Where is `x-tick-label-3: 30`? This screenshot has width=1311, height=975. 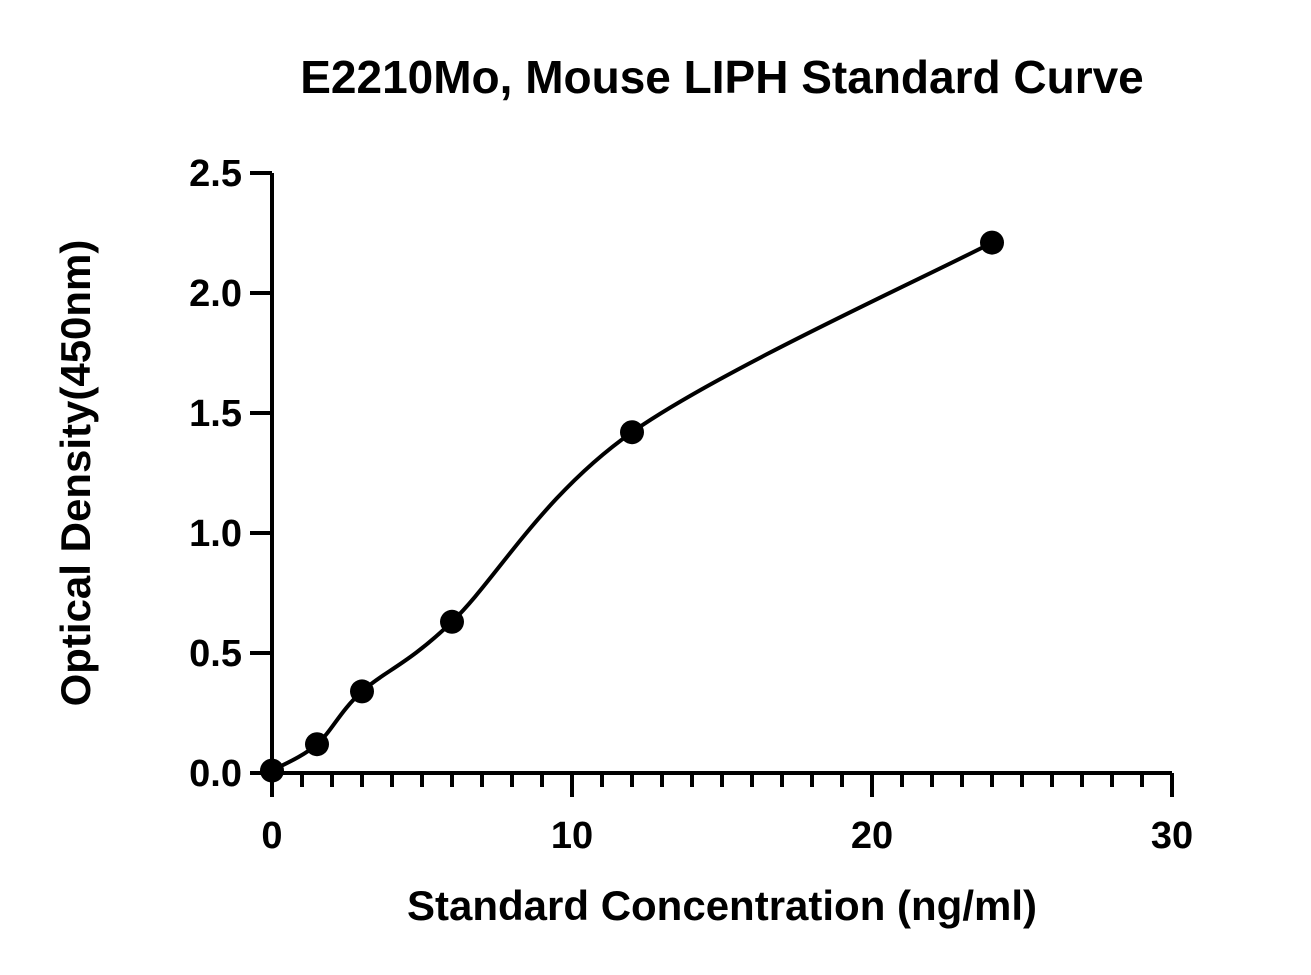 x-tick-label-3: 30 is located at coordinates (1172, 836).